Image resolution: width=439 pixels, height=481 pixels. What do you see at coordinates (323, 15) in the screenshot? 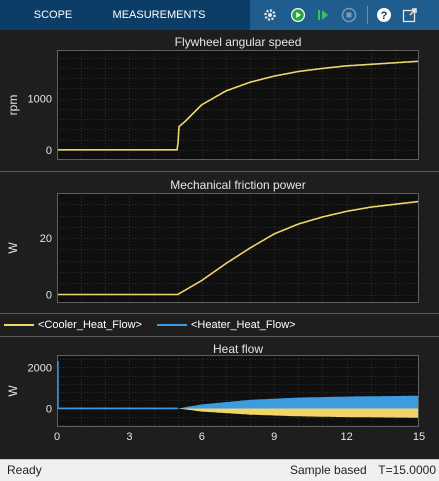
I see `step-forward-icon` at bounding box center [323, 15].